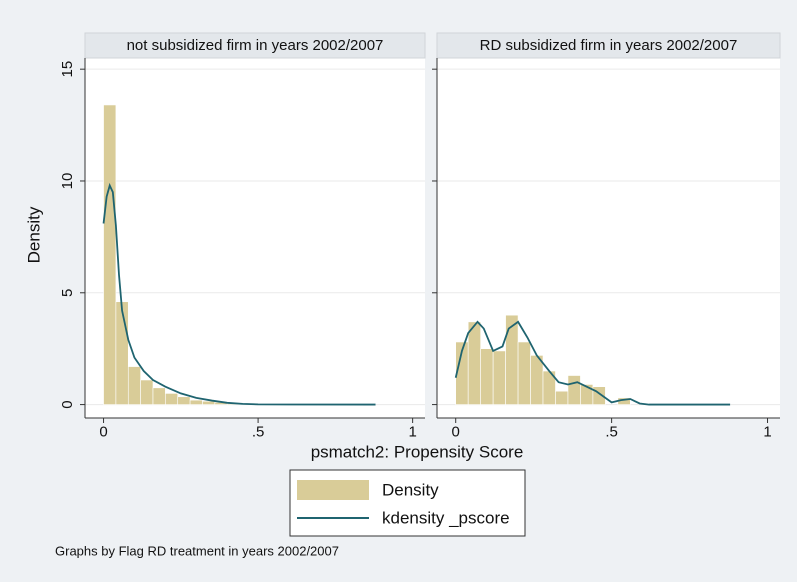 This screenshot has width=797, height=587. I want to click on y-axis-title: Density, so click(33, 234).